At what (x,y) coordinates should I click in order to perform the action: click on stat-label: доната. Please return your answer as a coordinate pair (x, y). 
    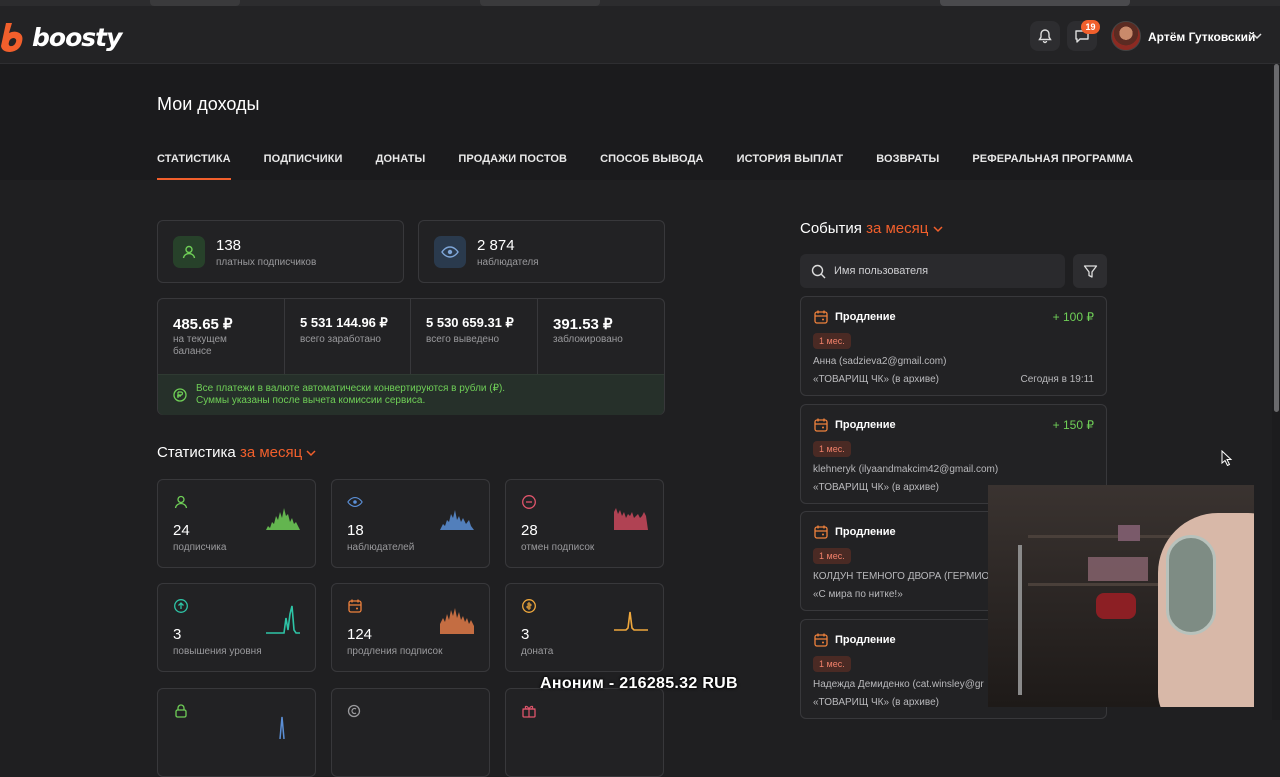
    Looking at the image, I should click on (537, 651).